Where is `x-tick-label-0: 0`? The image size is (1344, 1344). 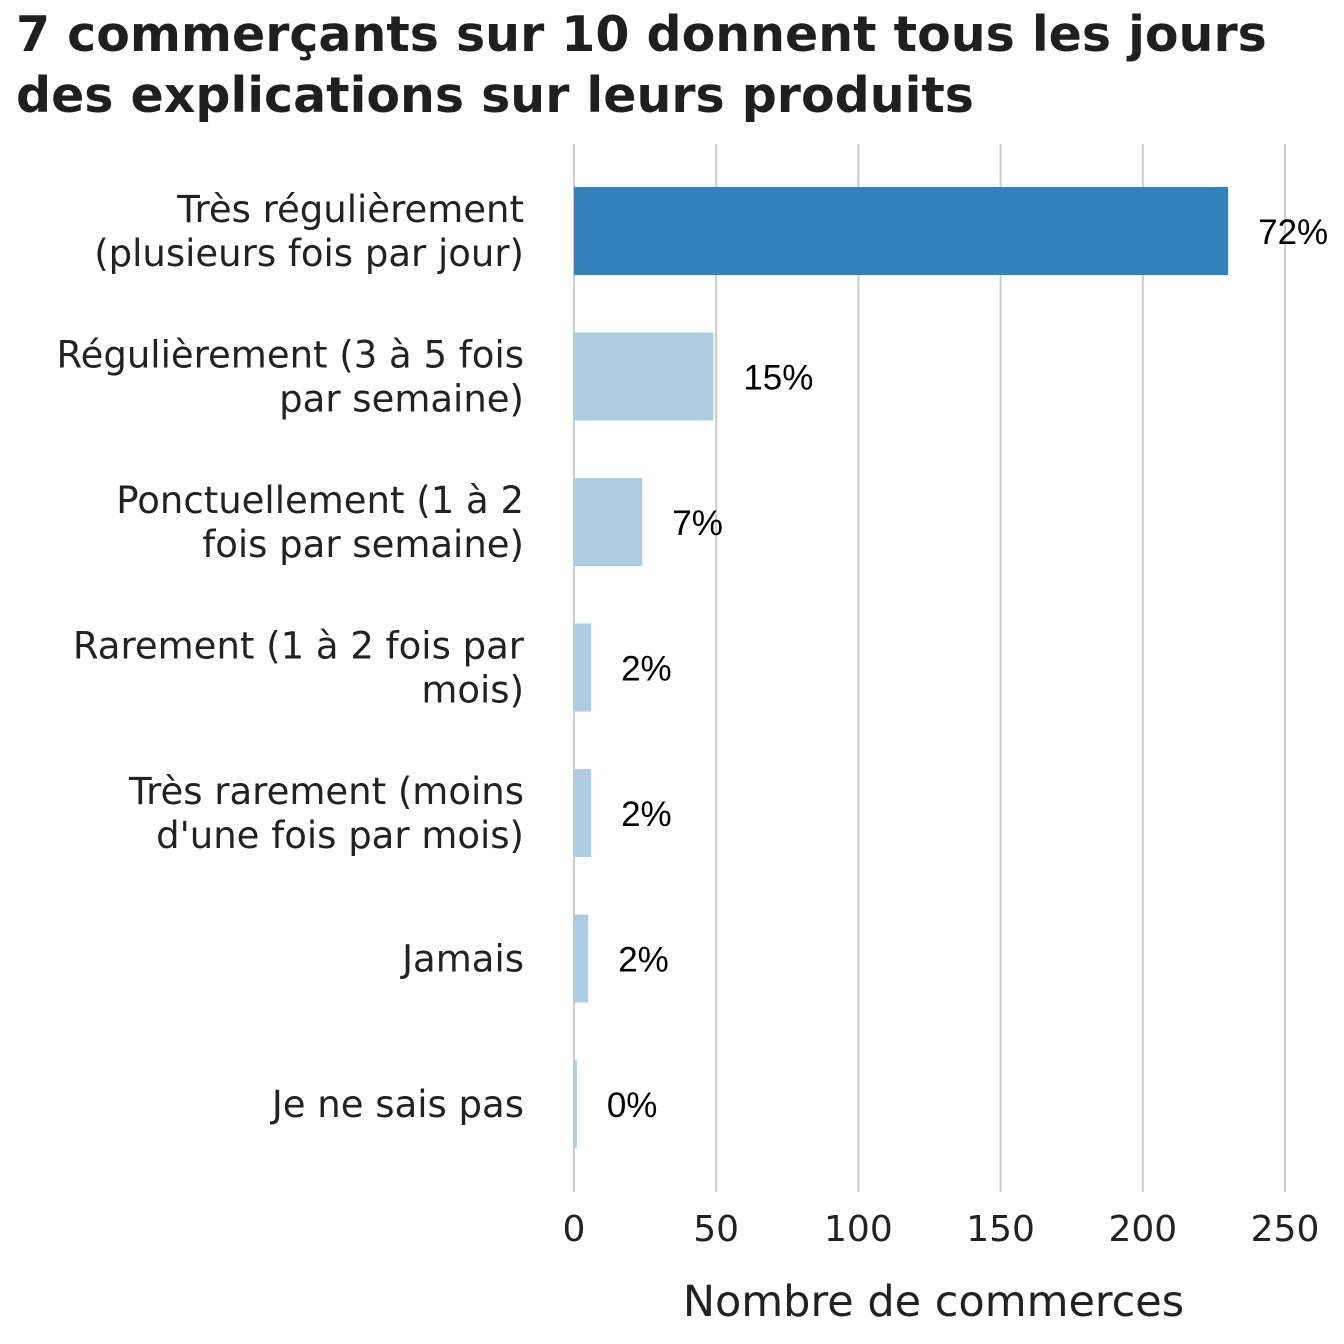 x-tick-label-0: 0 is located at coordinates (574, 1229).